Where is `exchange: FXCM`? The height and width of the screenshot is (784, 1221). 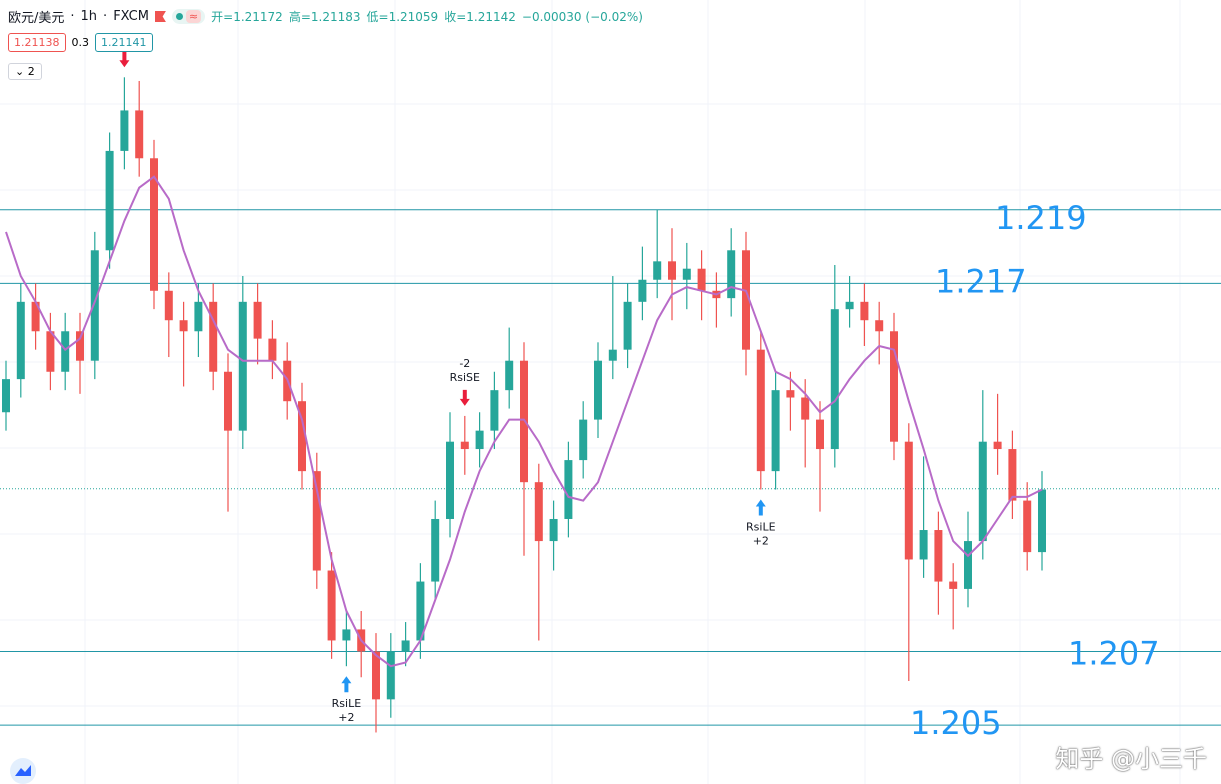
exchange: FXCM is located at coordinates (131, 16).